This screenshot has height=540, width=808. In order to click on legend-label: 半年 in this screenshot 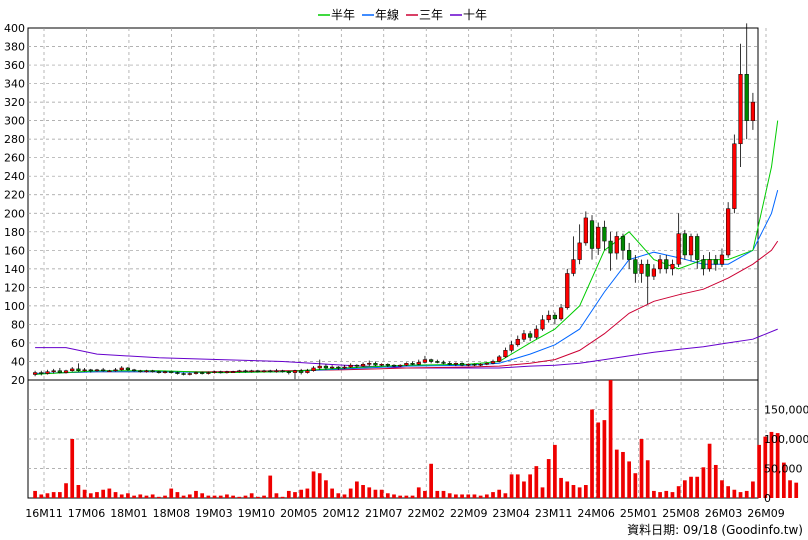, I will do `click(343, 15)`.